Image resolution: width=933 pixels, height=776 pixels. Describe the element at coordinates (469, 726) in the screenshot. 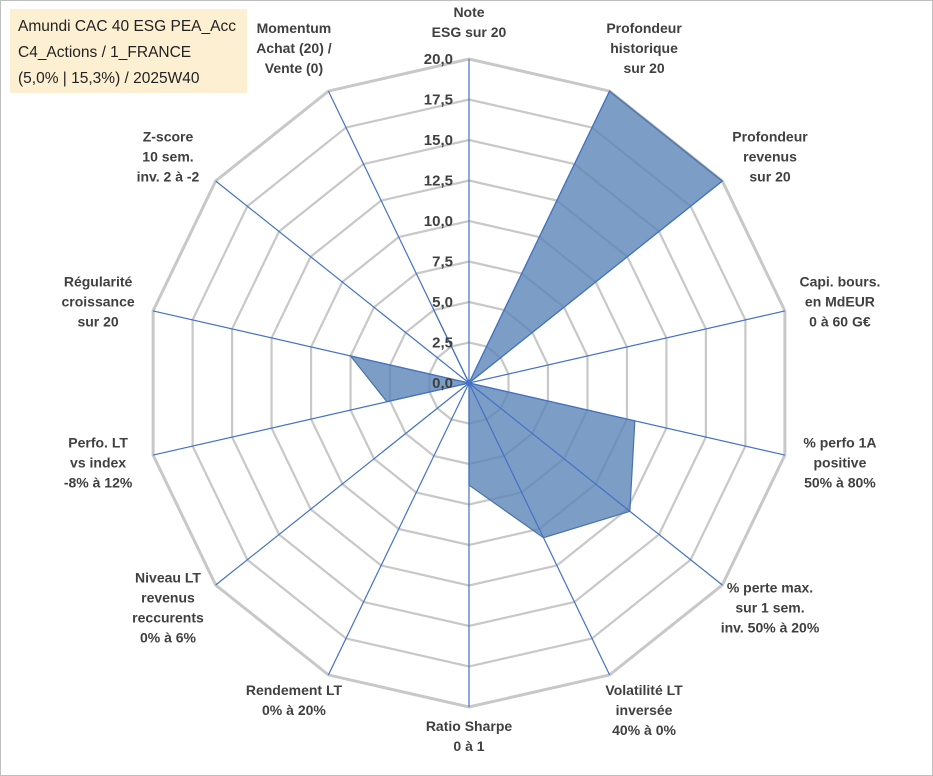

I see `category-label-line: Ratio Sharpe` at that location.